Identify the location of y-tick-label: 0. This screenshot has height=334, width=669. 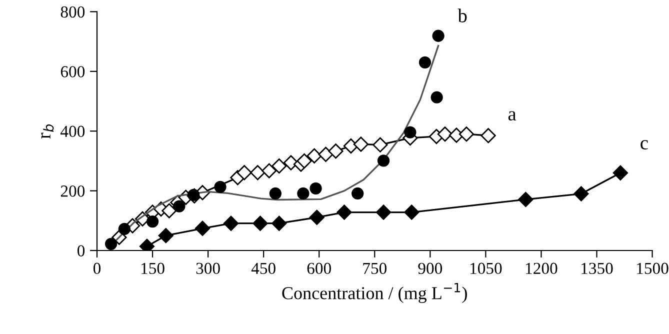
(81, 250).